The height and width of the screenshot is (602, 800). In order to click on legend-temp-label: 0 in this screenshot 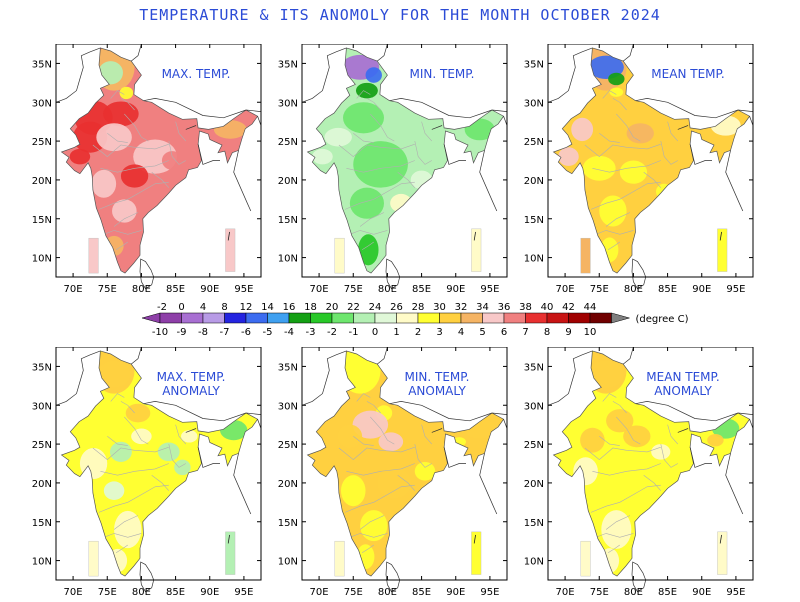, I will do `click(181, 307)`.